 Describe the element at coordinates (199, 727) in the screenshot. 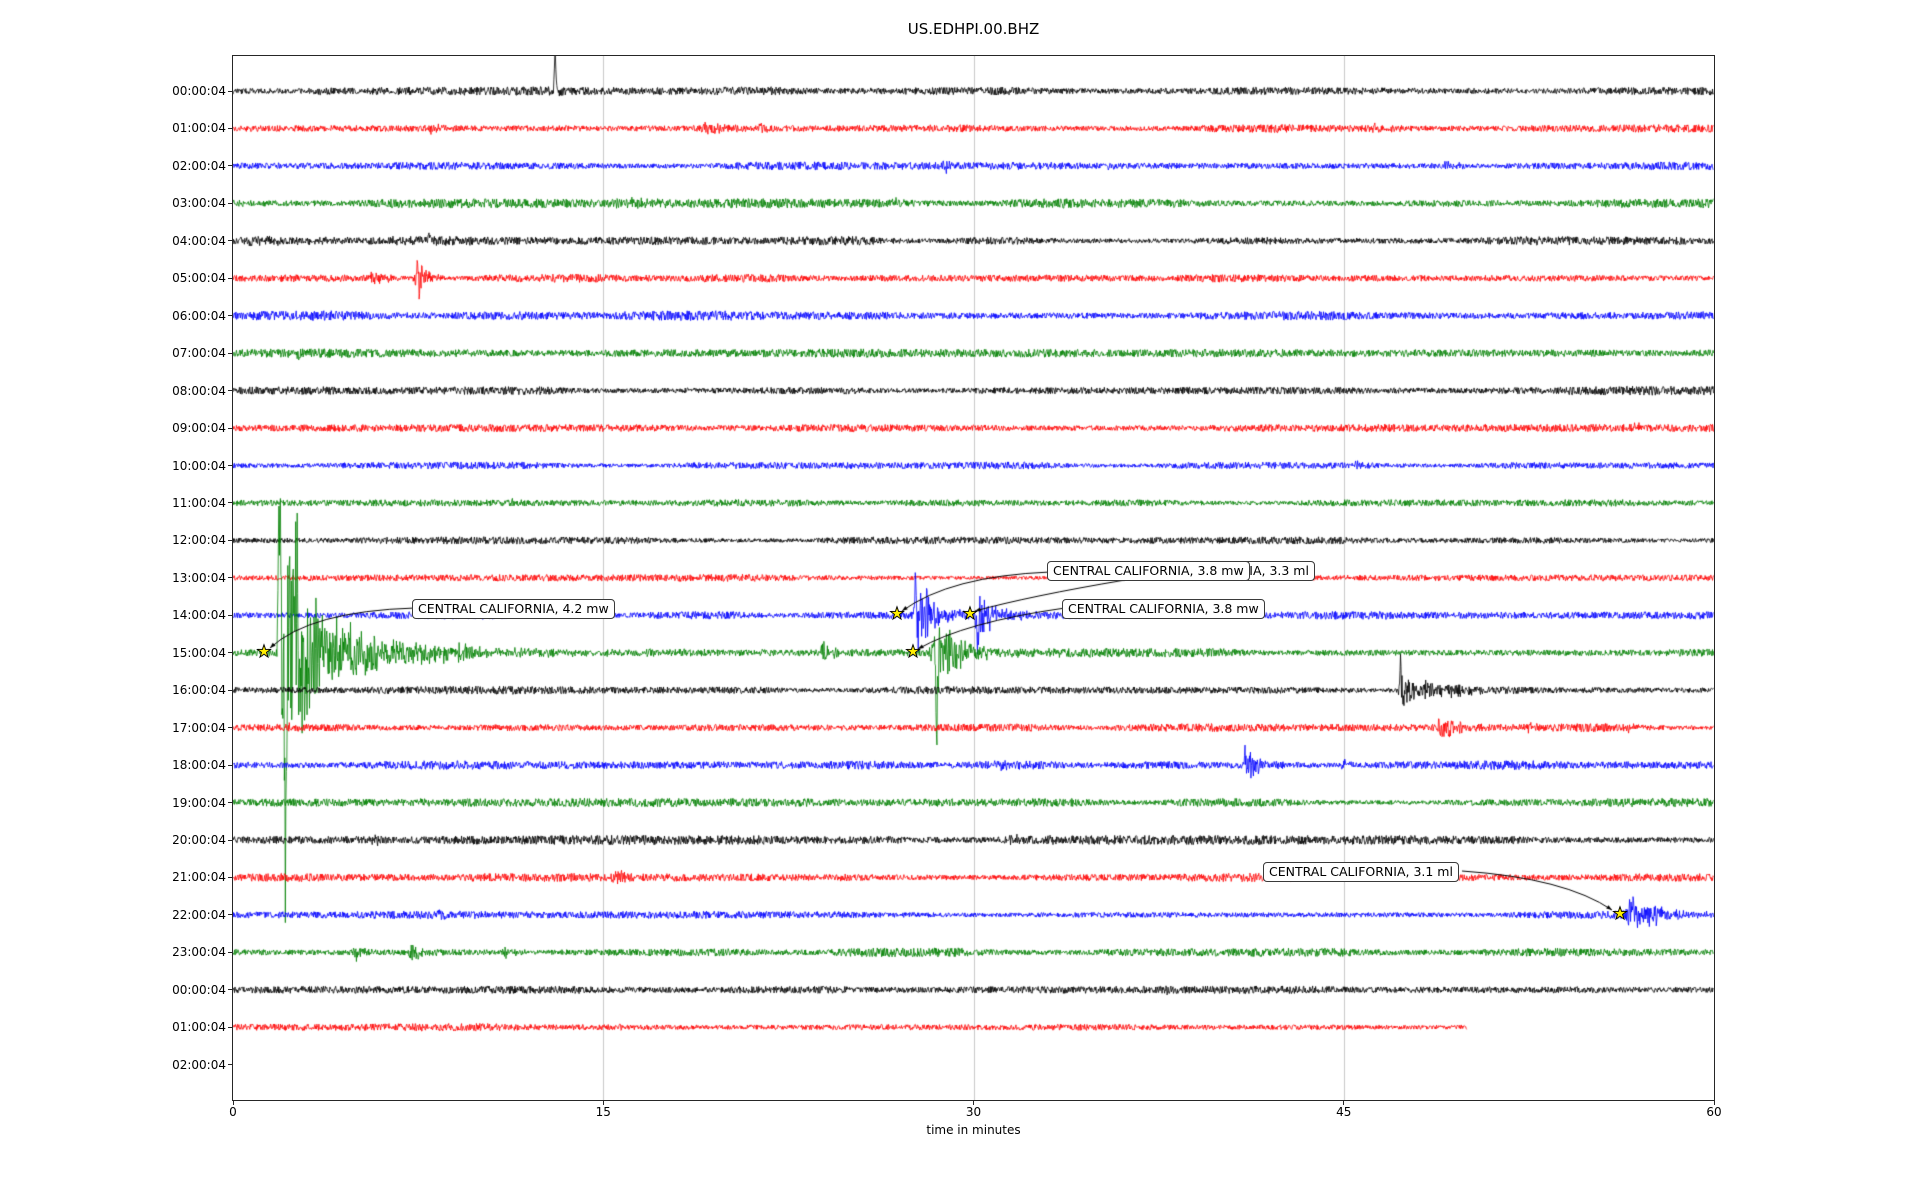

I see `time-label: 17:00:04` at that location.